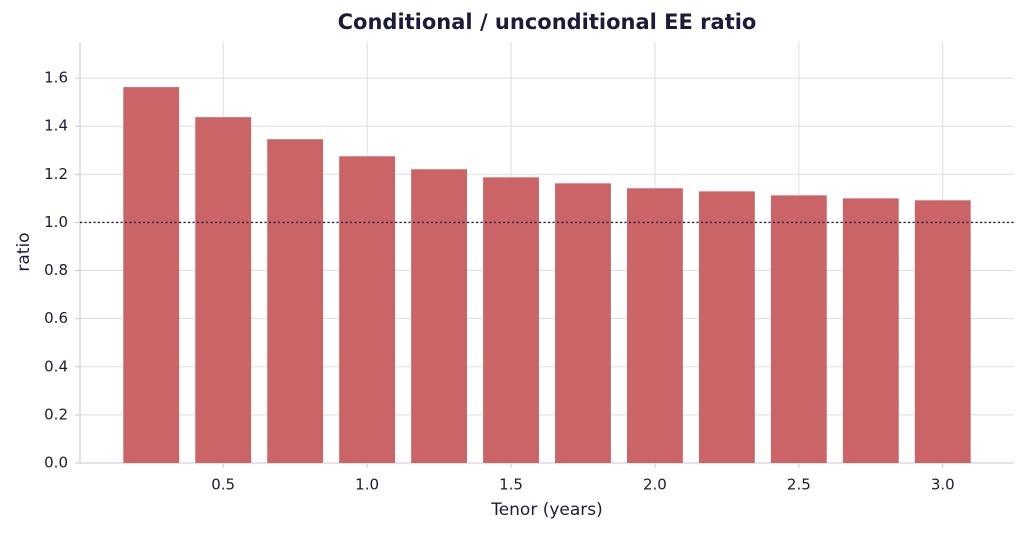 This screenshot has height=533, width=1027. Describe the element at coordinates (943, 485) in the screenshot. I see `x-tick-label: 3.0` at that location.